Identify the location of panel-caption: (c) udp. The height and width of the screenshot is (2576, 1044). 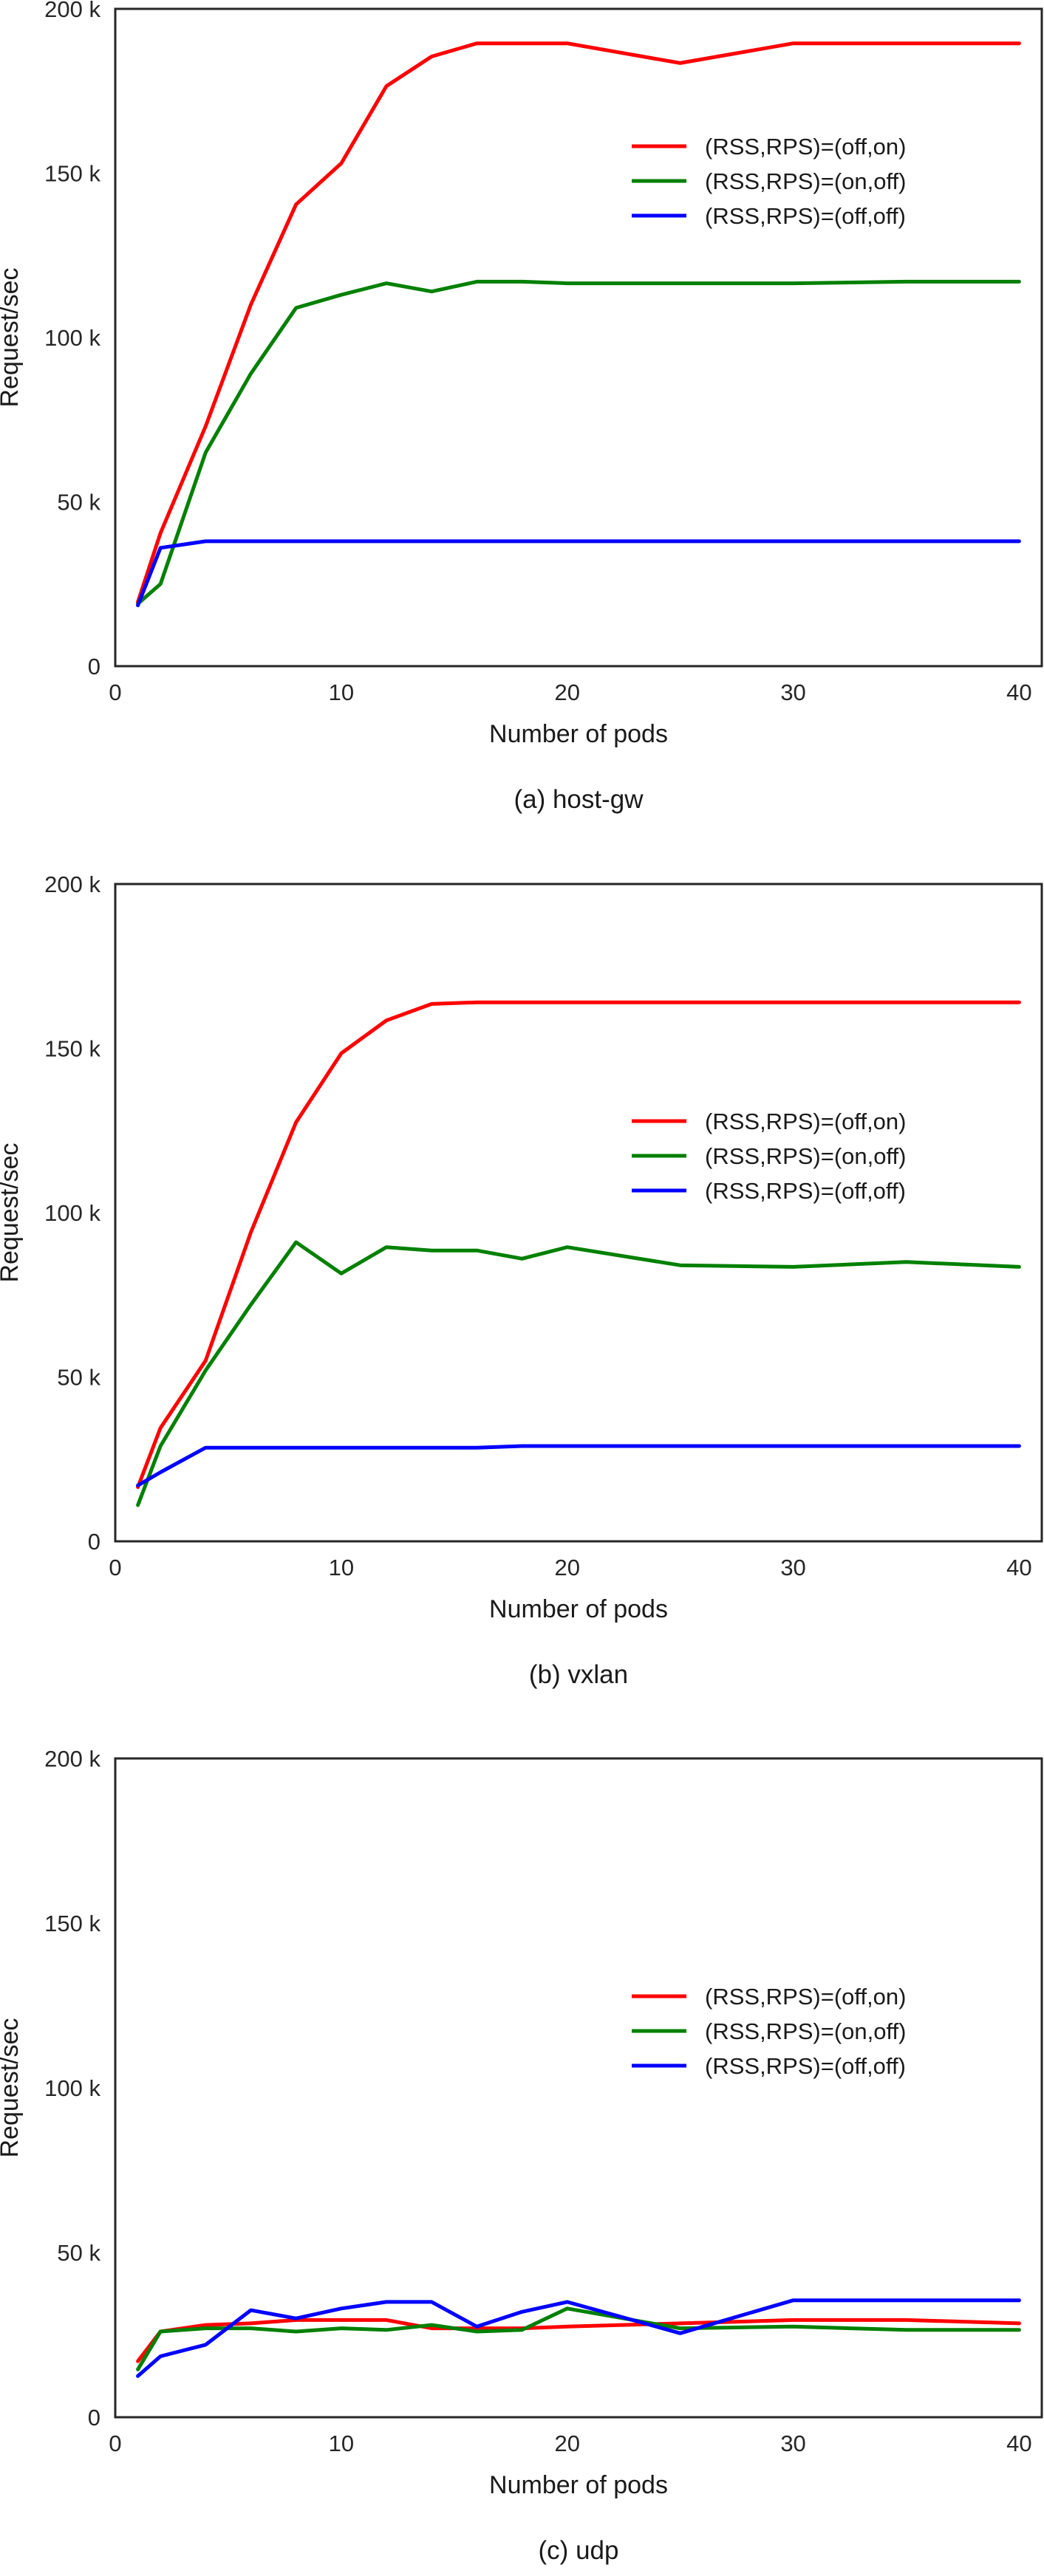
(579, 2550).